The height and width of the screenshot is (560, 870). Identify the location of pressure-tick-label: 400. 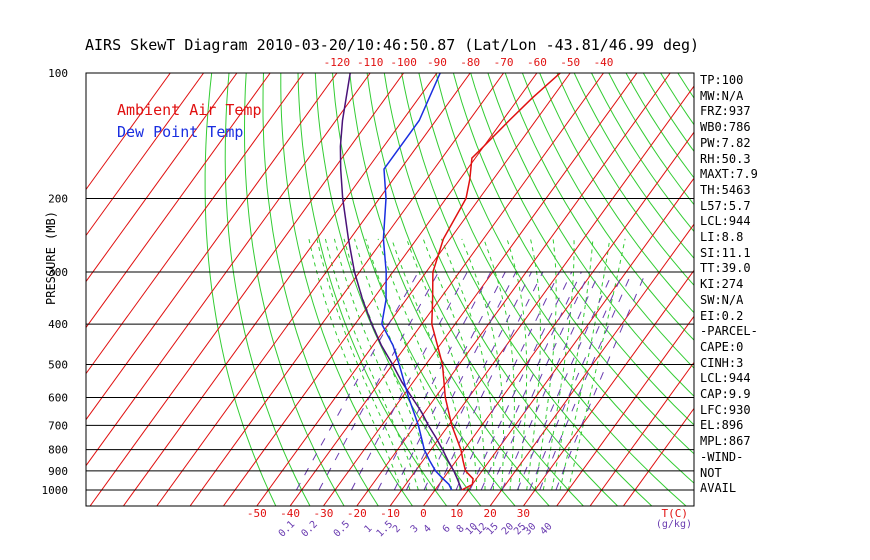
(58, 324).